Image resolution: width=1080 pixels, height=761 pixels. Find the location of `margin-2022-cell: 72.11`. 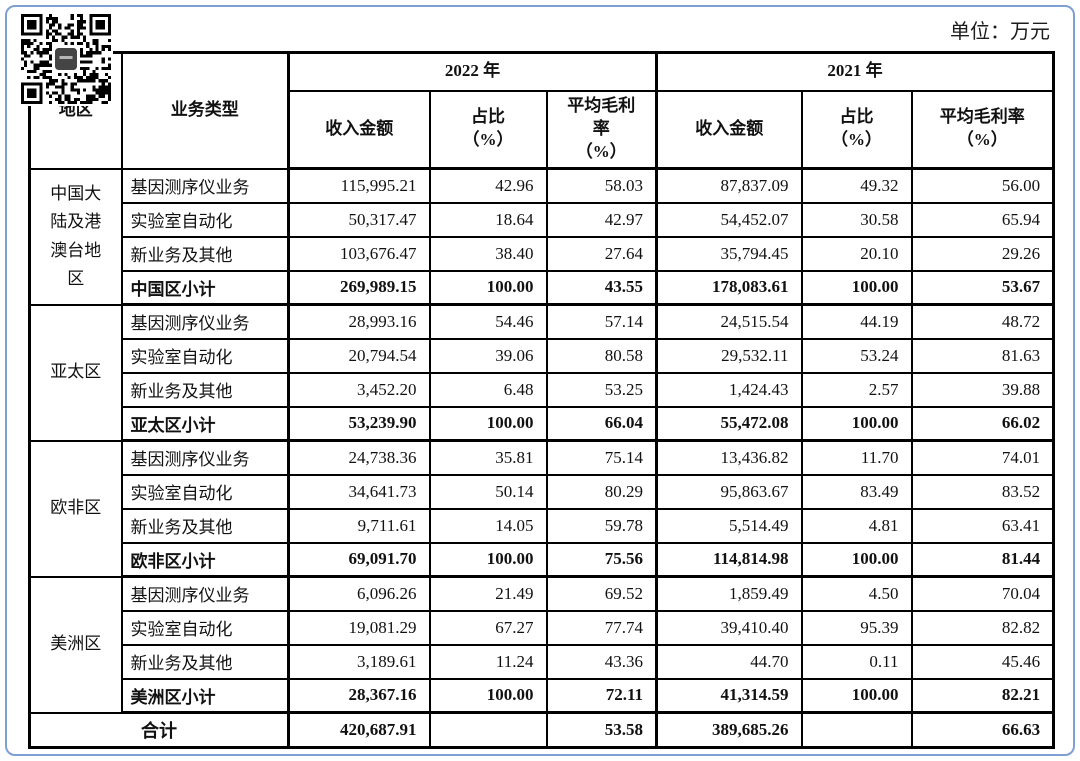

margin-2022-cell: 72.11 is located at coordinates (601, 695).